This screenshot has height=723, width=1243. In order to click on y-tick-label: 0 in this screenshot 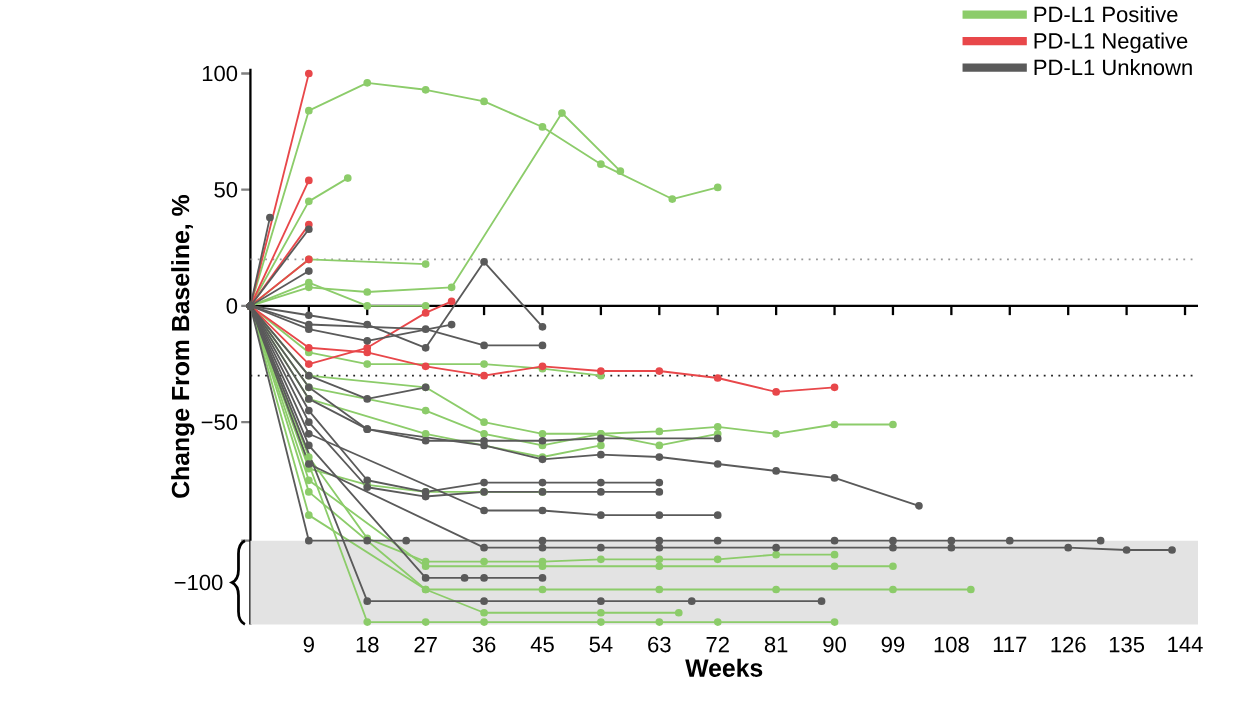, I will do `click(232, 306)`.